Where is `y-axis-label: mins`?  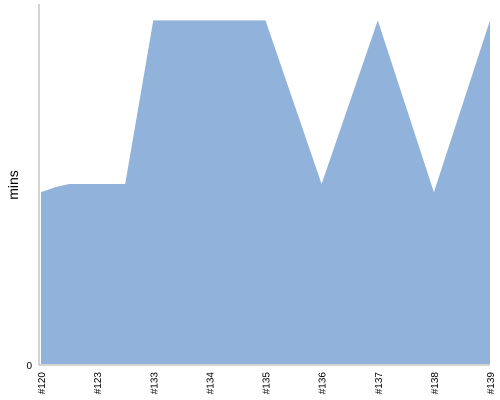
y-axis-label: mins is located at coordinates (13, 185).